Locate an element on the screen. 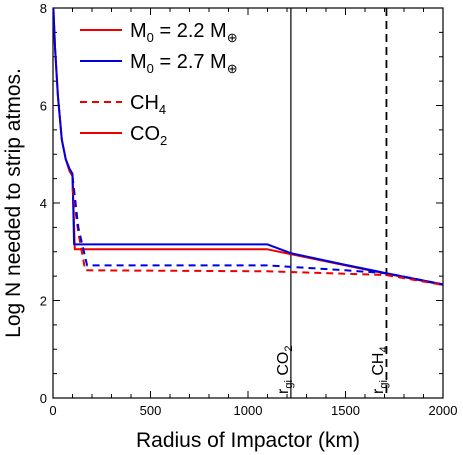 The width and height of the screenshot is (463, 455). x-tick-label-0: 0 is located at coordinates (52, 410).